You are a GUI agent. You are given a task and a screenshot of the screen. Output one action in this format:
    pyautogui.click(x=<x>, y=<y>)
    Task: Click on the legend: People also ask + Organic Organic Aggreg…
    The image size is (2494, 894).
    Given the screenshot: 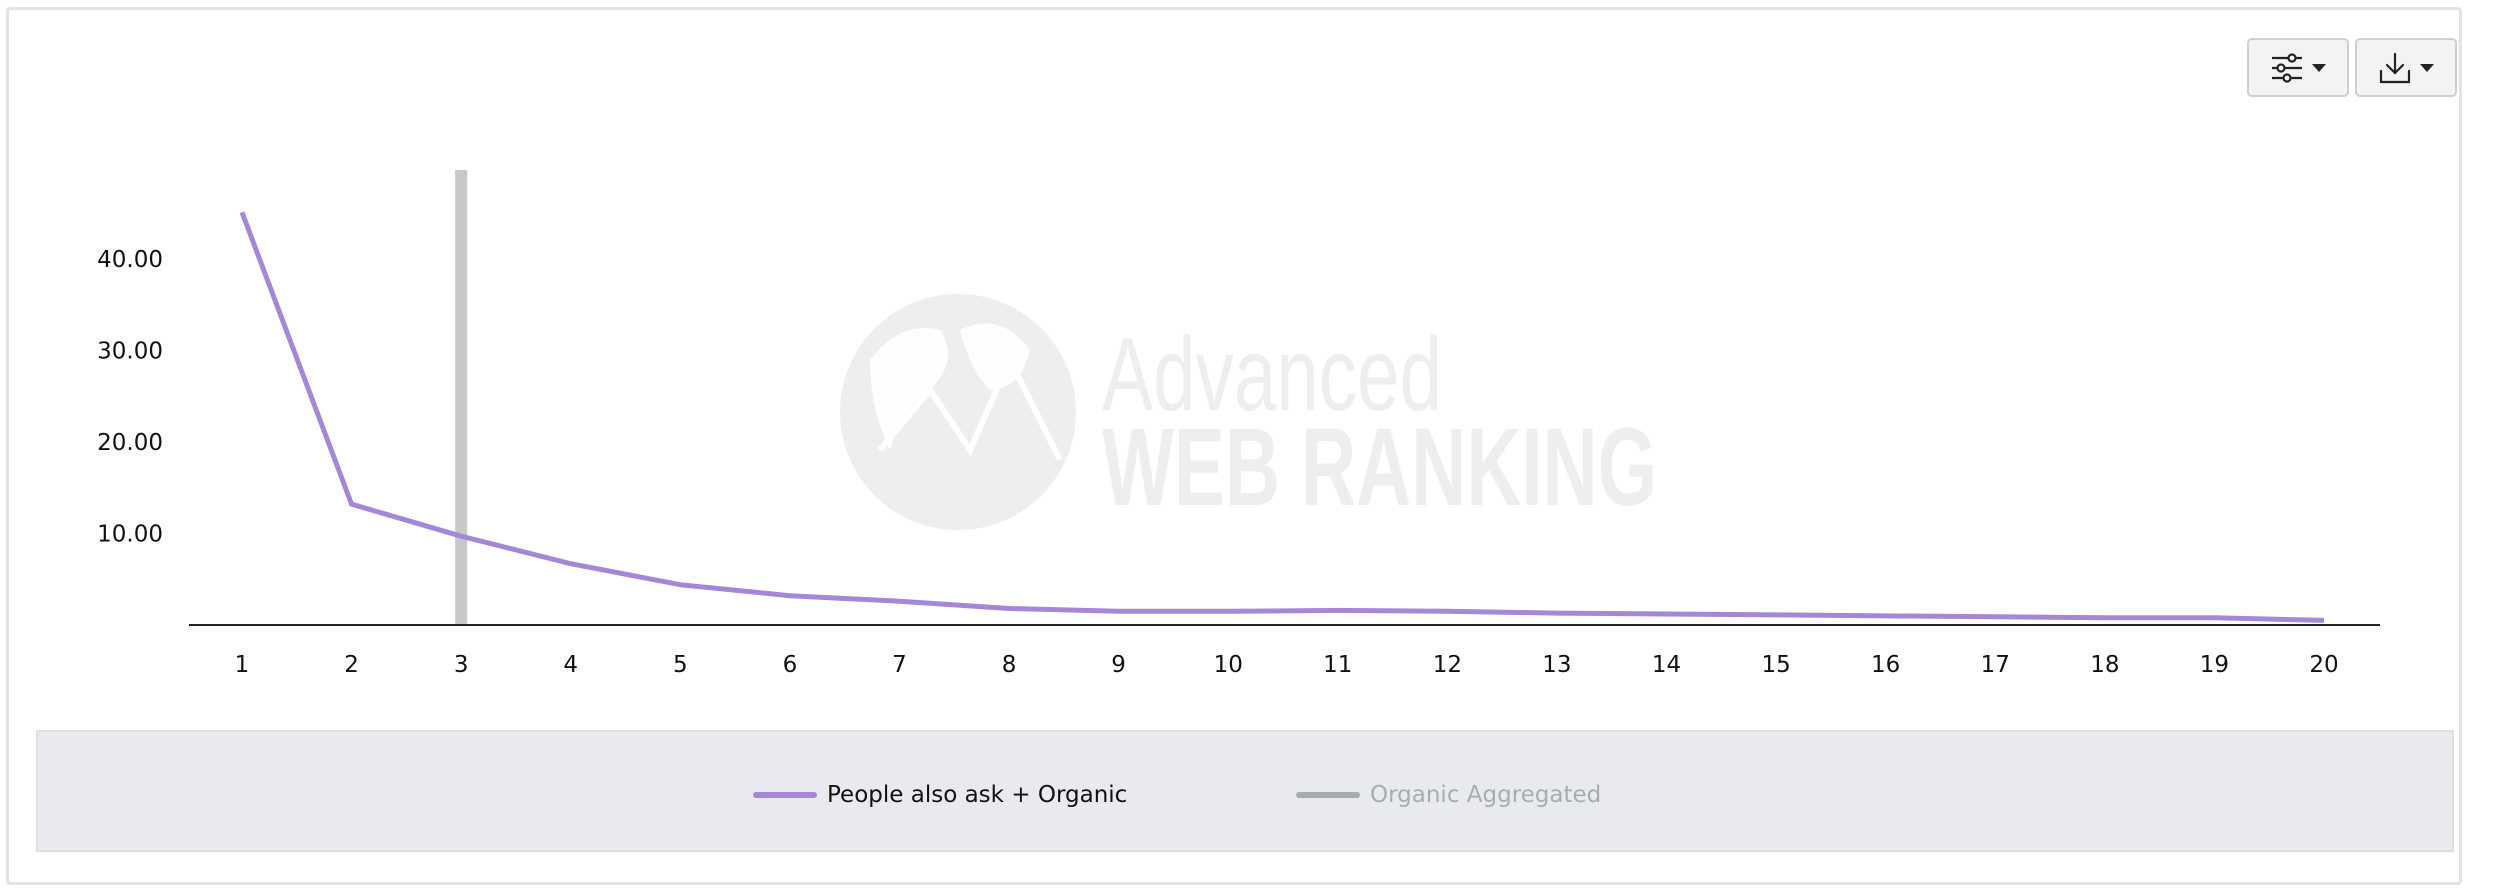 What is the action you would take?
    pyautogui.click(x=1245, y=791)
    